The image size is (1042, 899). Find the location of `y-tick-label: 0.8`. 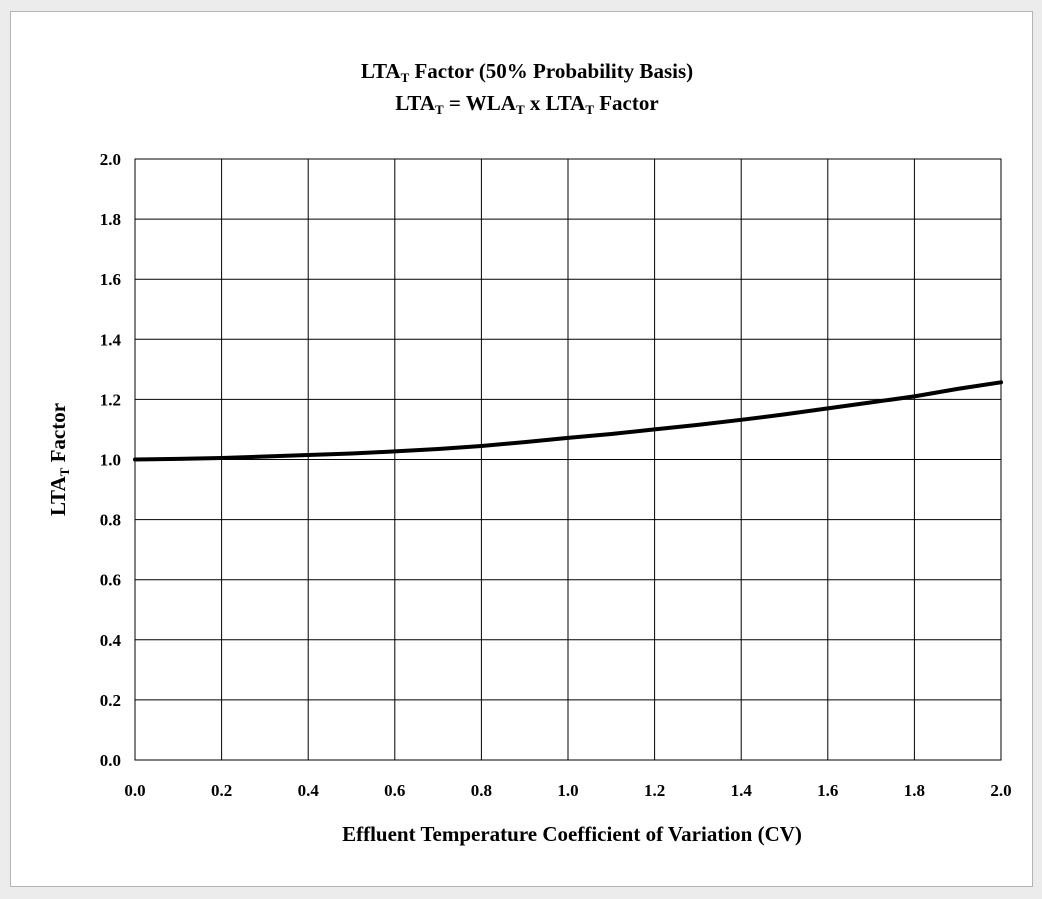

y-tick-label: 0.8 is located at coordinates (110, 520).